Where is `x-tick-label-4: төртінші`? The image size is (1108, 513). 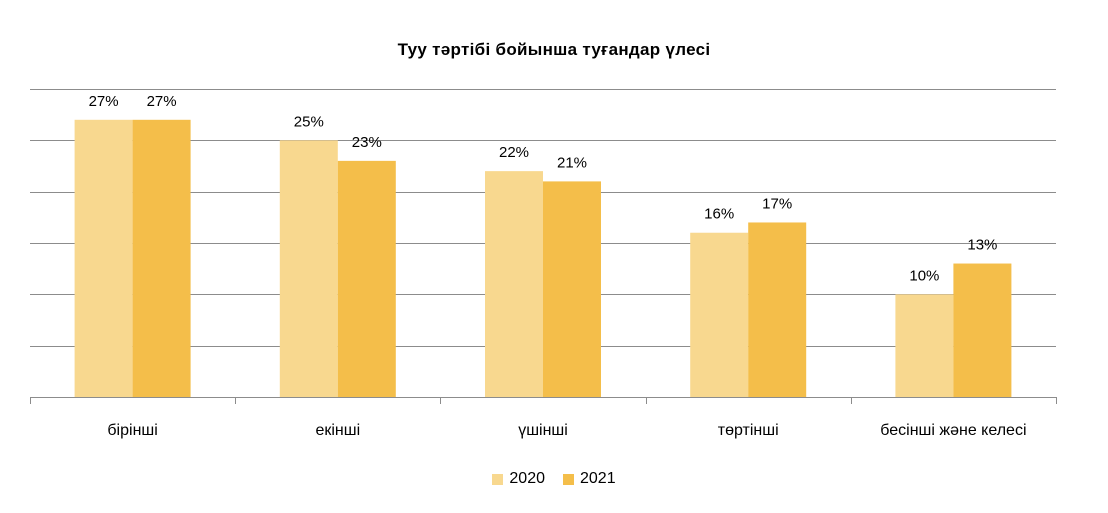 x-tick-label-4: төртінші is located at coordinates (748, 430).